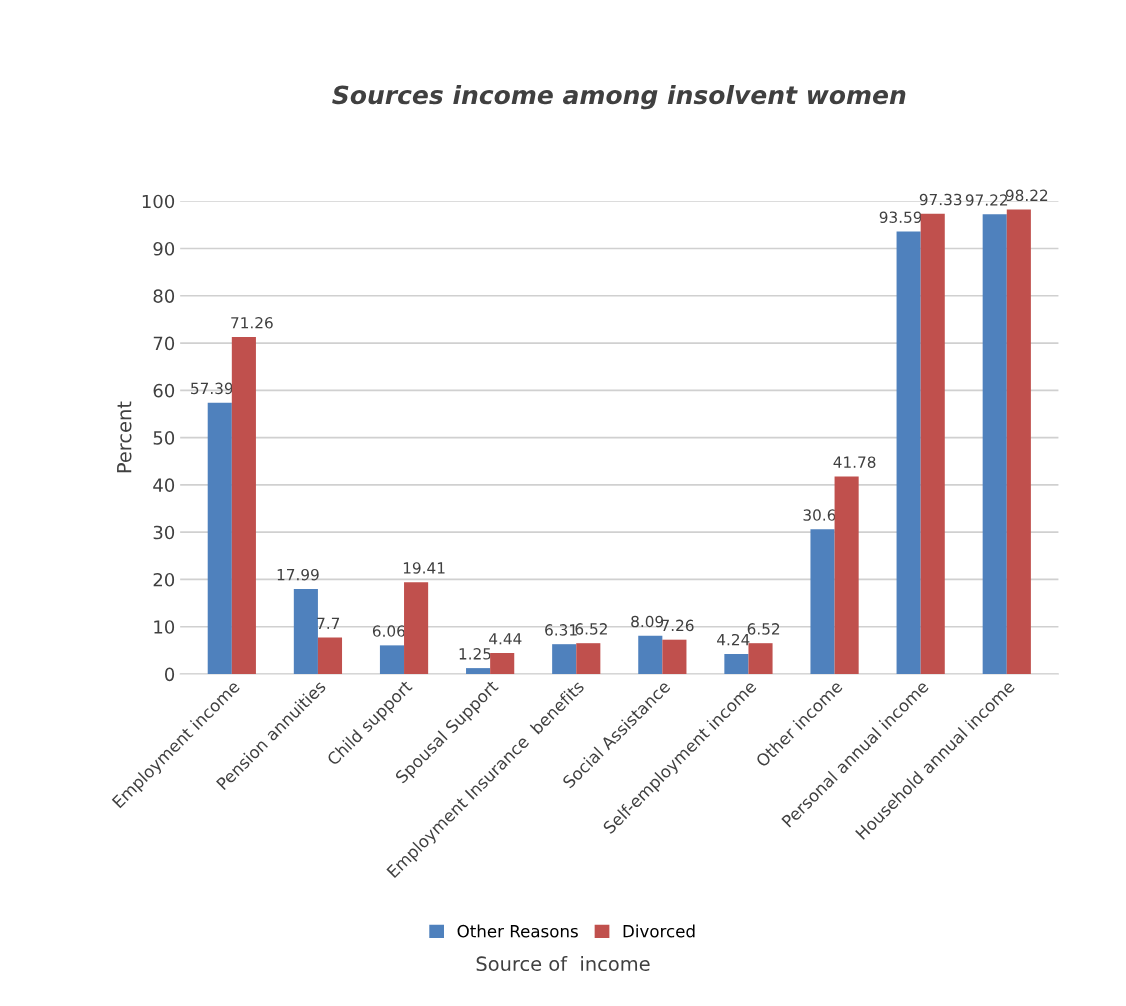  What do you see at coordinates (677, 625) in the screenshot?
I see `data-label: 7.26` at bounding box center [677, 625].